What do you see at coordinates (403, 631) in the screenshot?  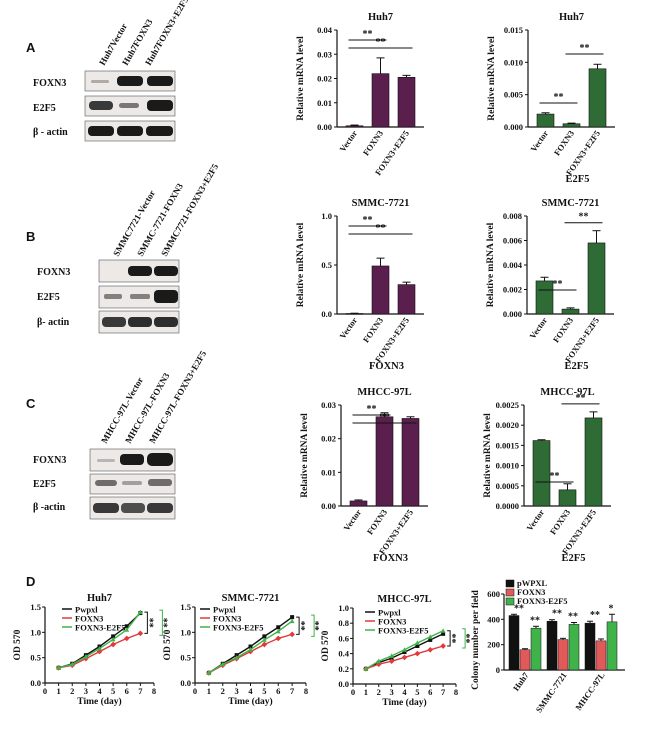 I see `legend-label: FOXN3-E2F5` at bounding box center [403, 631].